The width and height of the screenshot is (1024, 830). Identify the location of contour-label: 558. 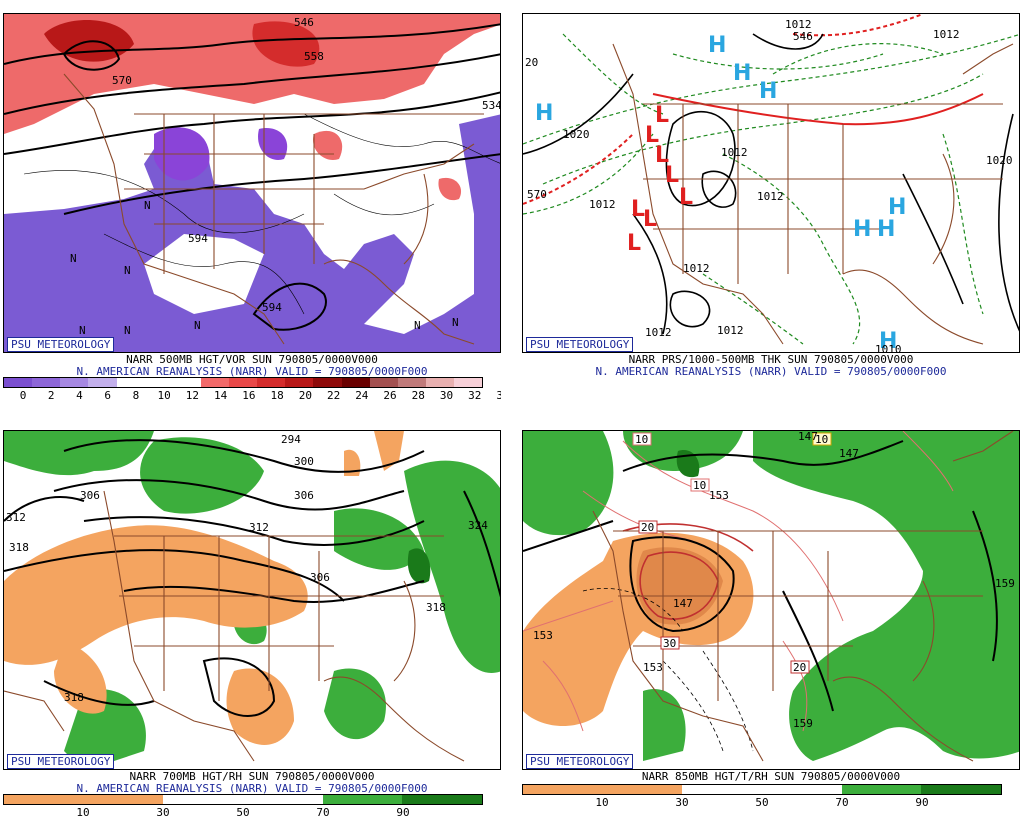
(314, 56).